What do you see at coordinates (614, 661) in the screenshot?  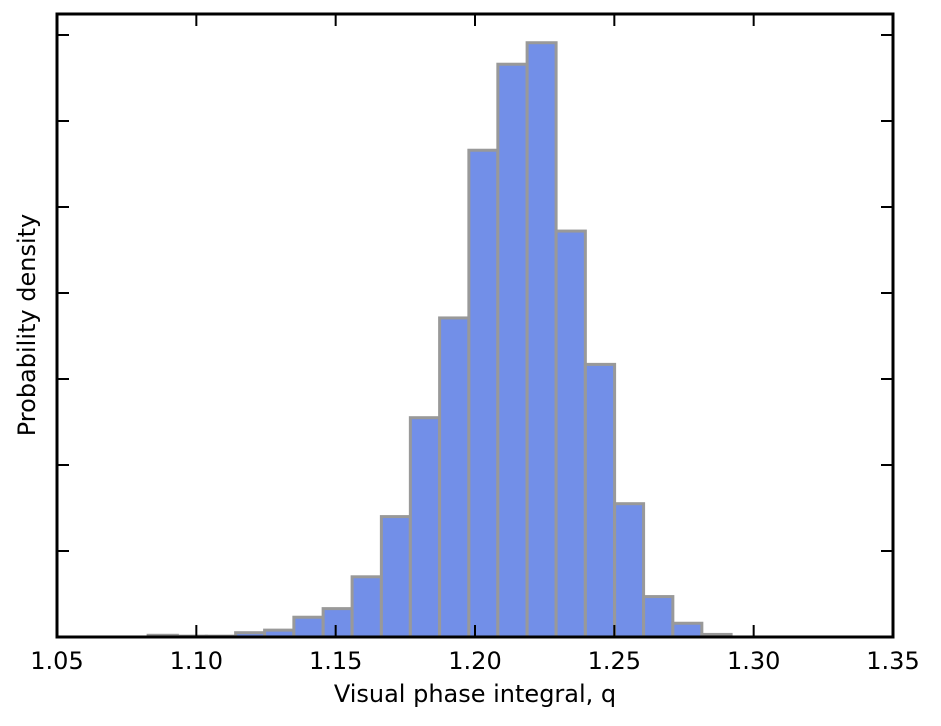 I see `x-tick-label: 1.25` at bounding box center [614, 661].